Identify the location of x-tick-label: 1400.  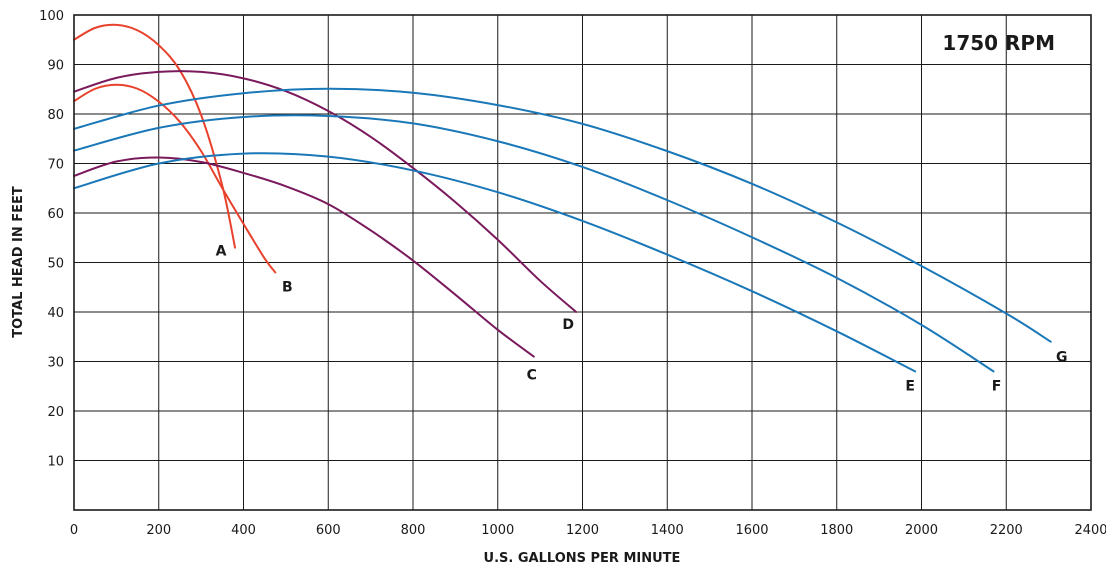
(667, 530).